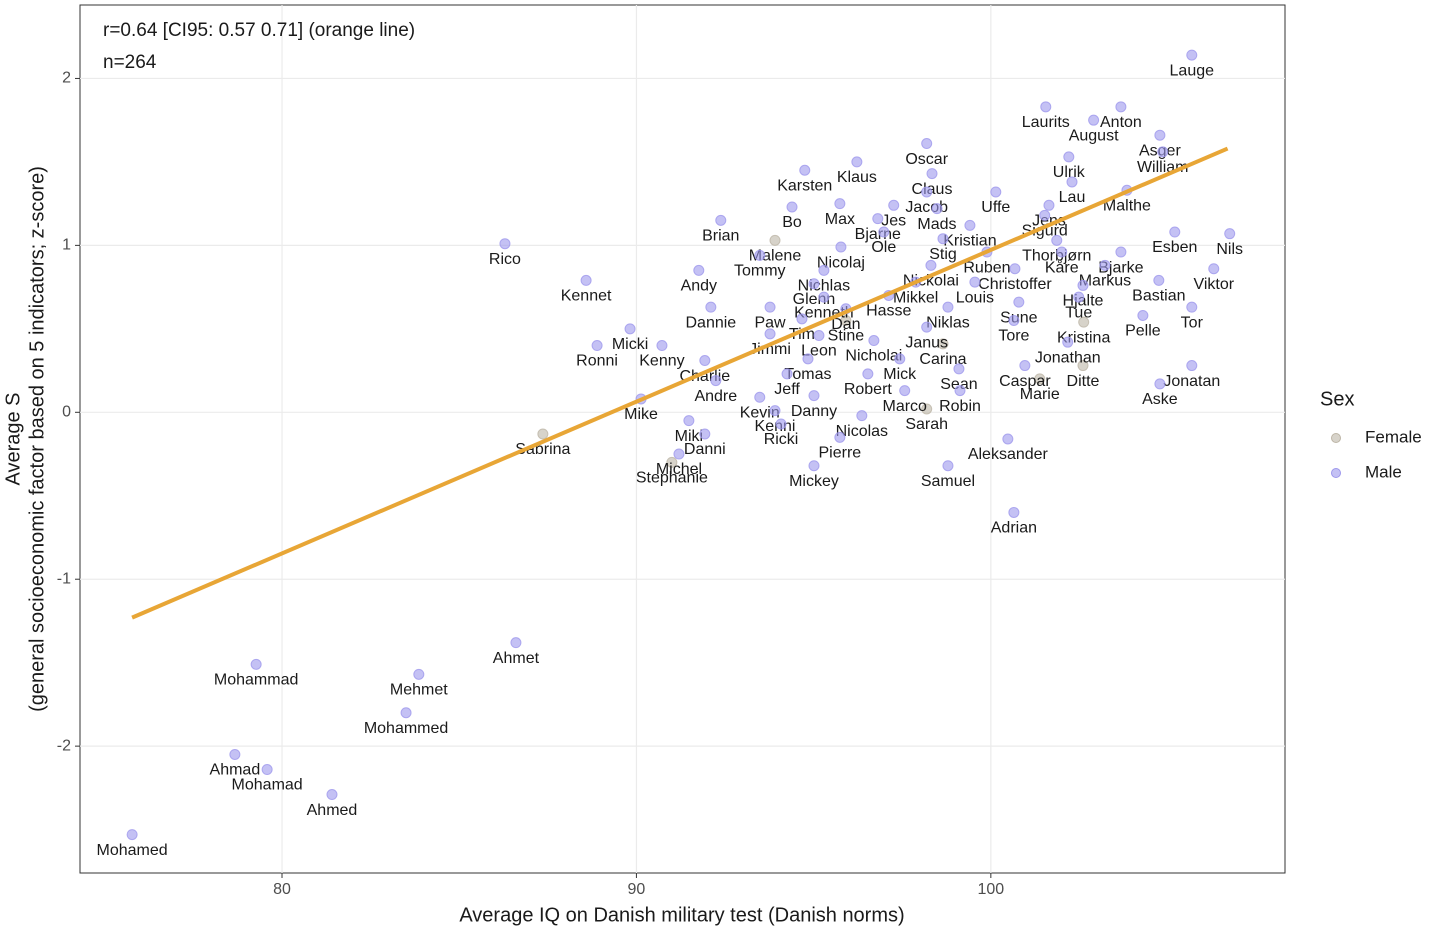 Image resolution: width=1440 pixels, height=936 pixels. Describe the element at coordinates (516, 658) in the screenshot. I see `point-label: Ahmet` at that location.